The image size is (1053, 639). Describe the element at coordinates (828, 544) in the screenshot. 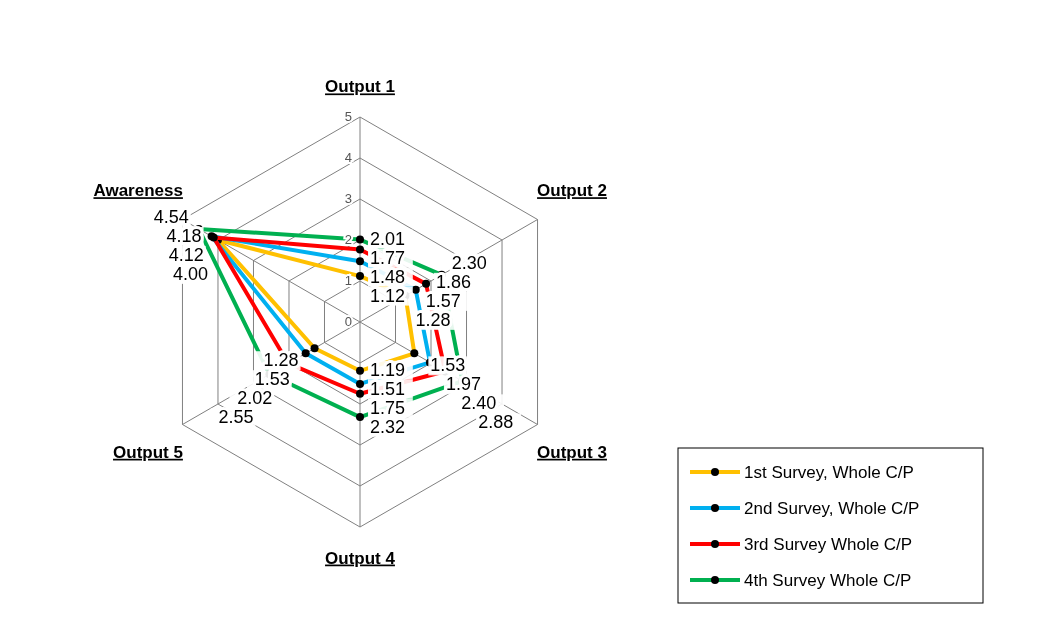

I see `legend-label: 3rd Survey Whole C/P` at that location.